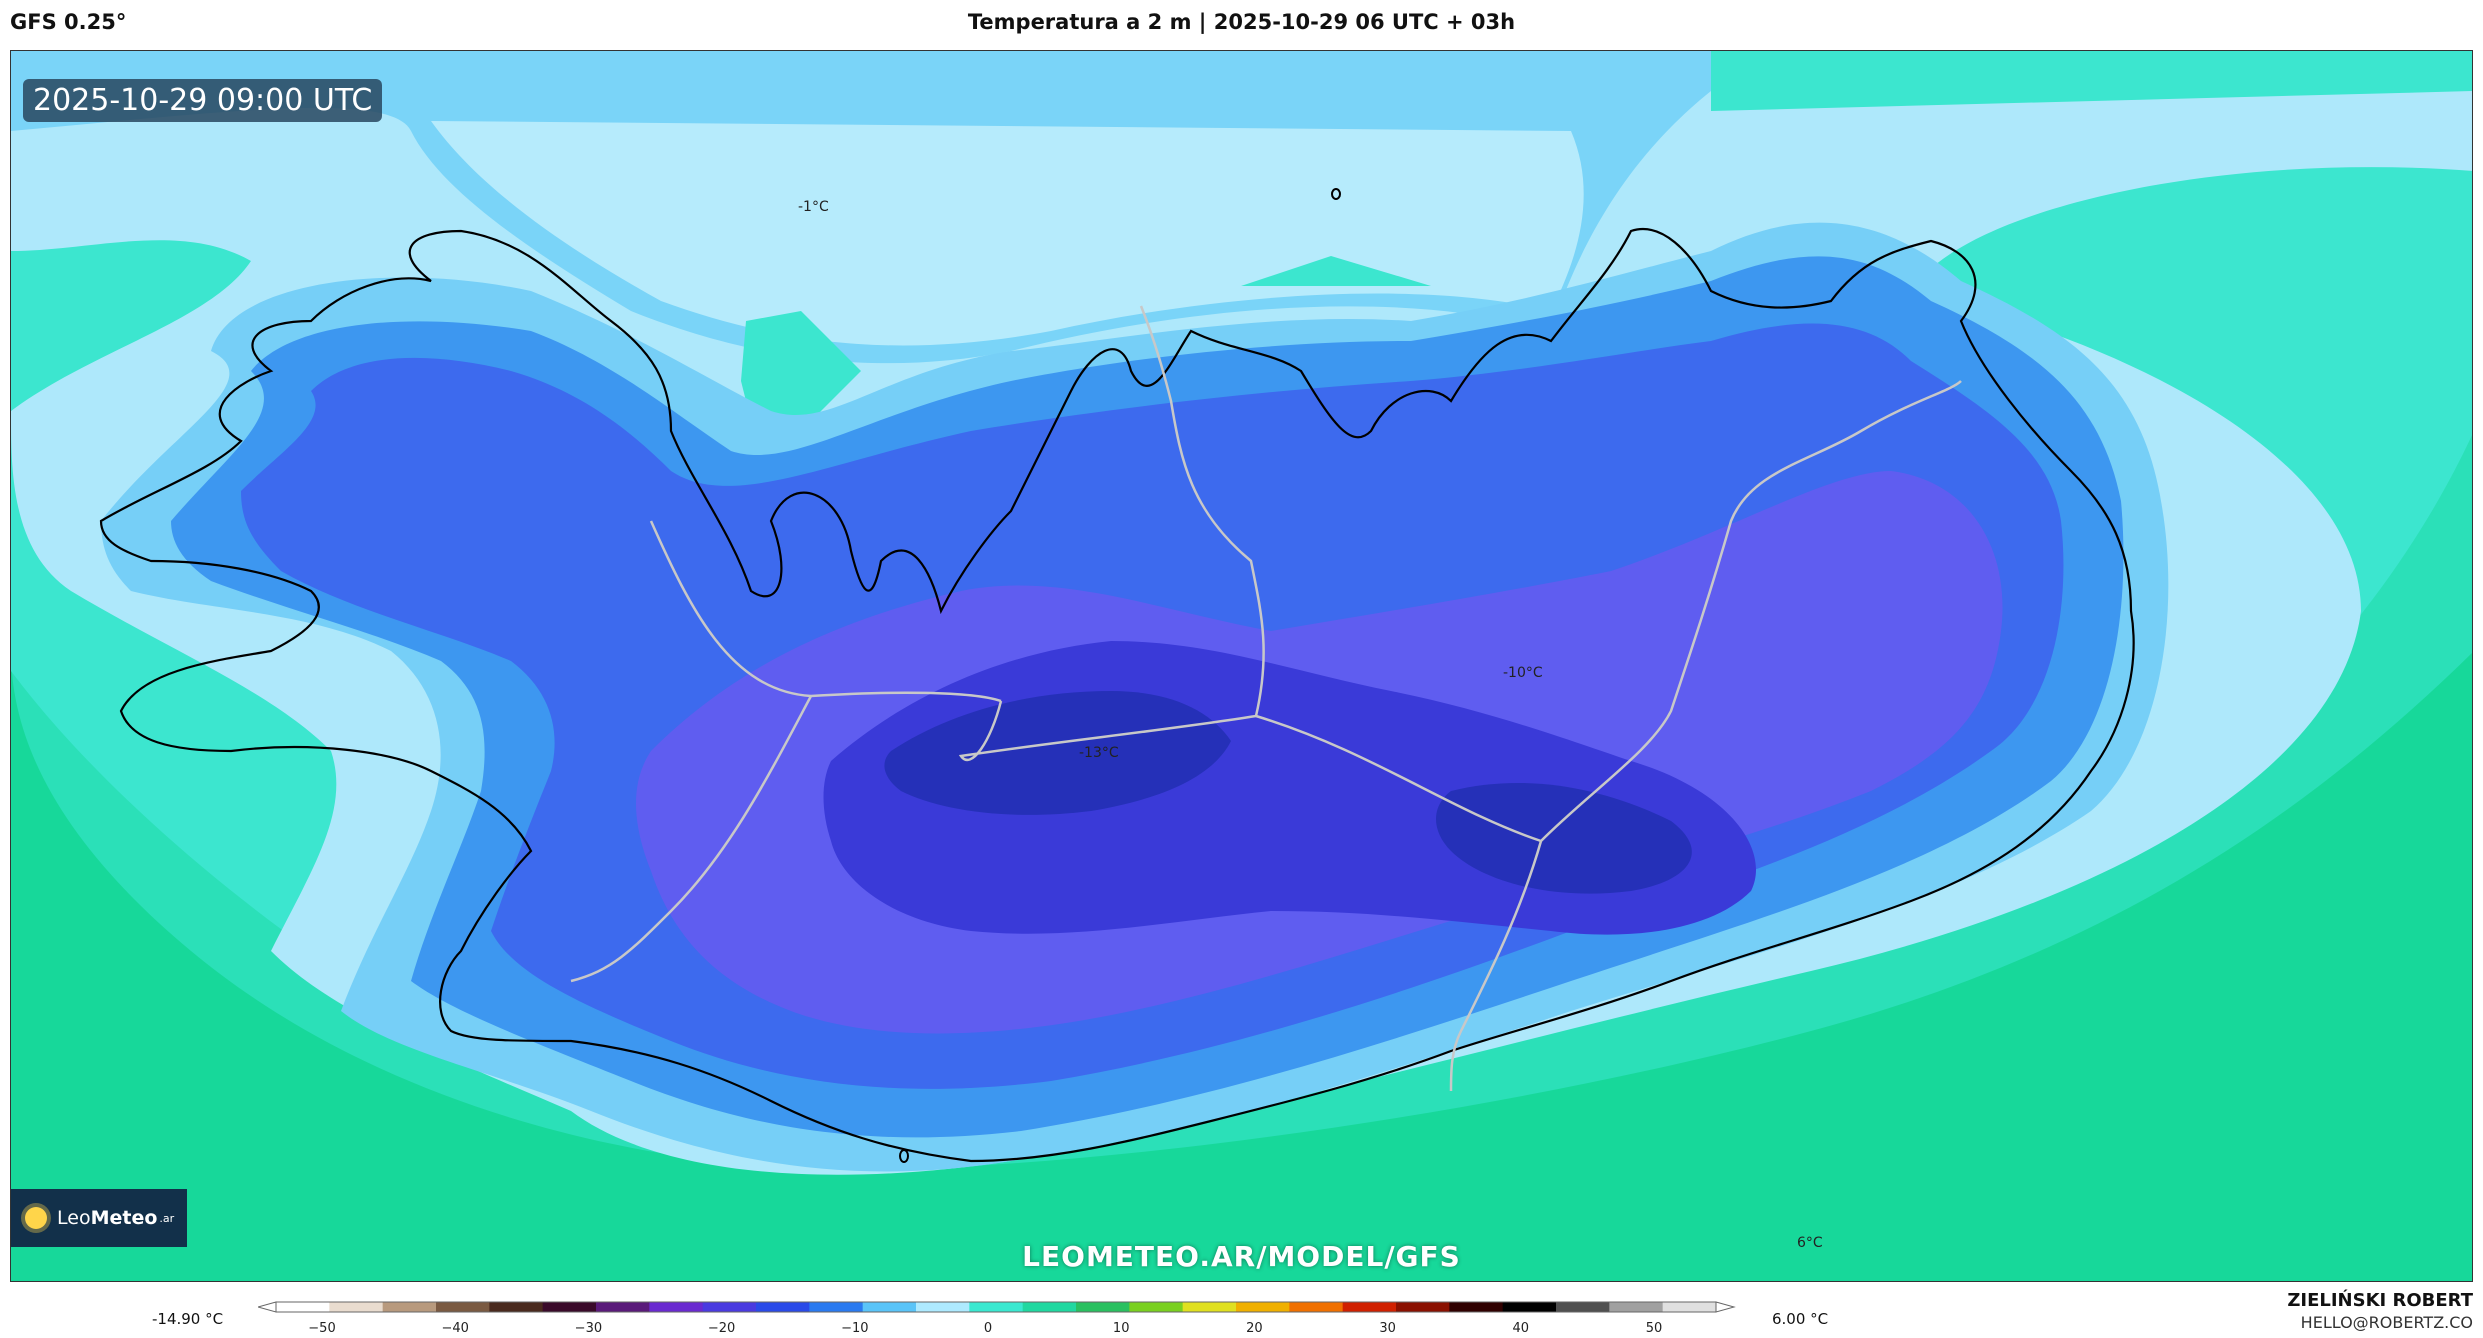 This screenshot has height=1338, width=2483. Describe the element at coordinates (2380, 1300) in the screenshot. I see `author-name: ZIELIŃSKI ROBERT` at that location.